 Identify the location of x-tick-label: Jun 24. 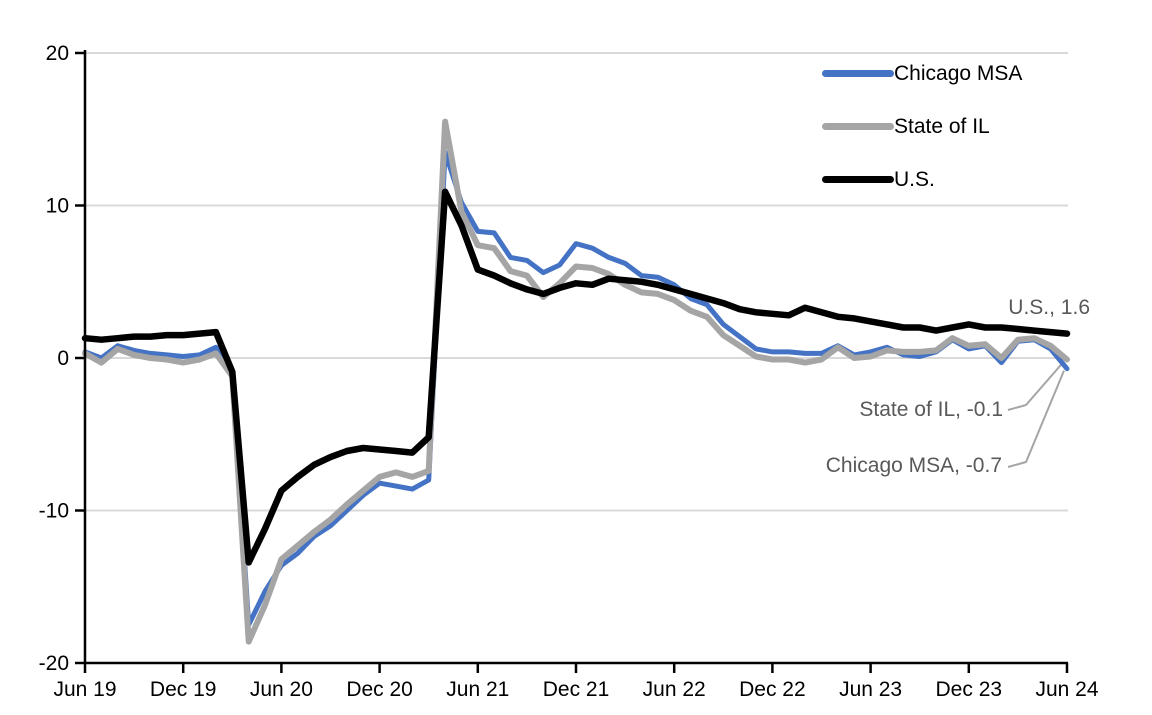
(1066, 689).